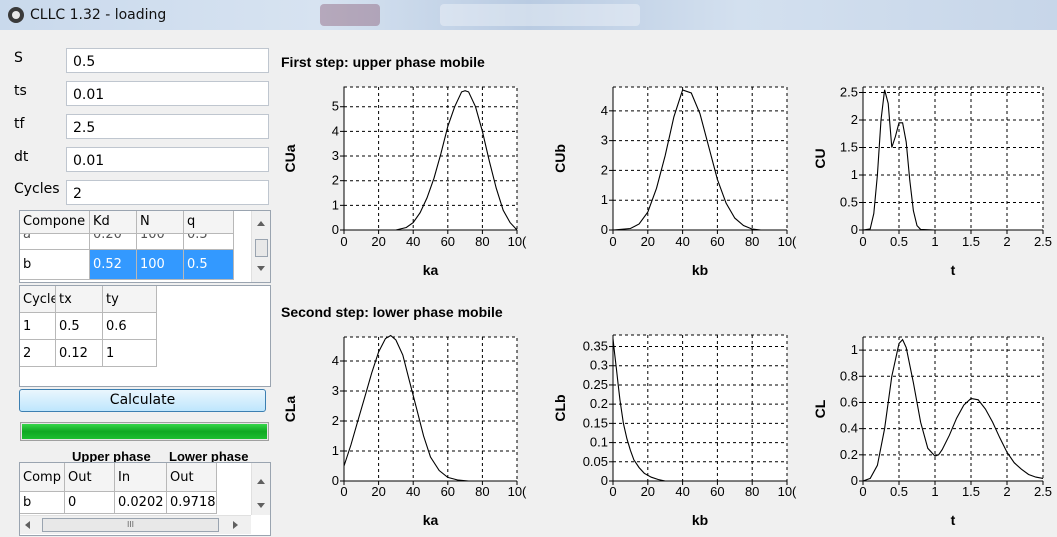  What do you see at coordinates (820, 158) in the screenshot?
I see `y-axis-label: CU` at bounding box center [820, 158].